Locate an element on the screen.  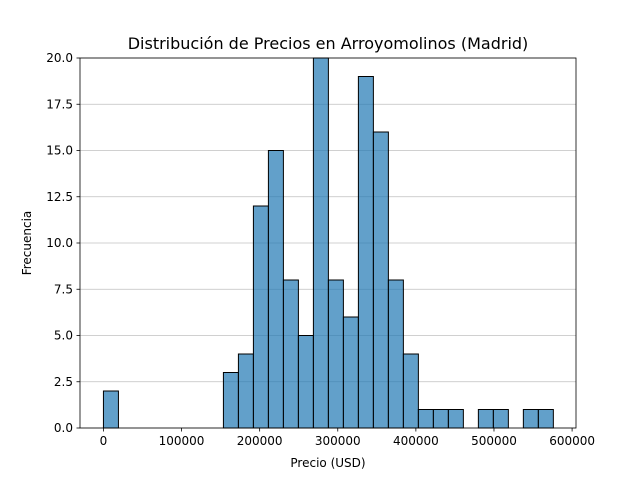
y-tick-label: 0.0 is located at coordinates (63, 428).